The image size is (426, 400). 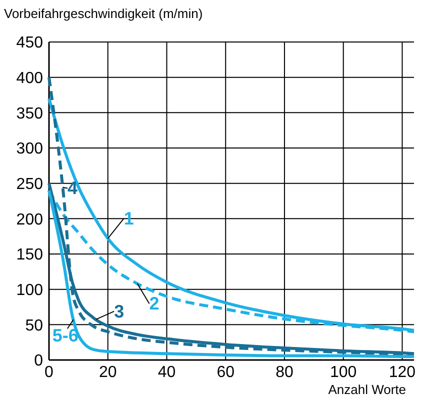 I want to click on x-tick-label: 0, so click(x=49, y=372).